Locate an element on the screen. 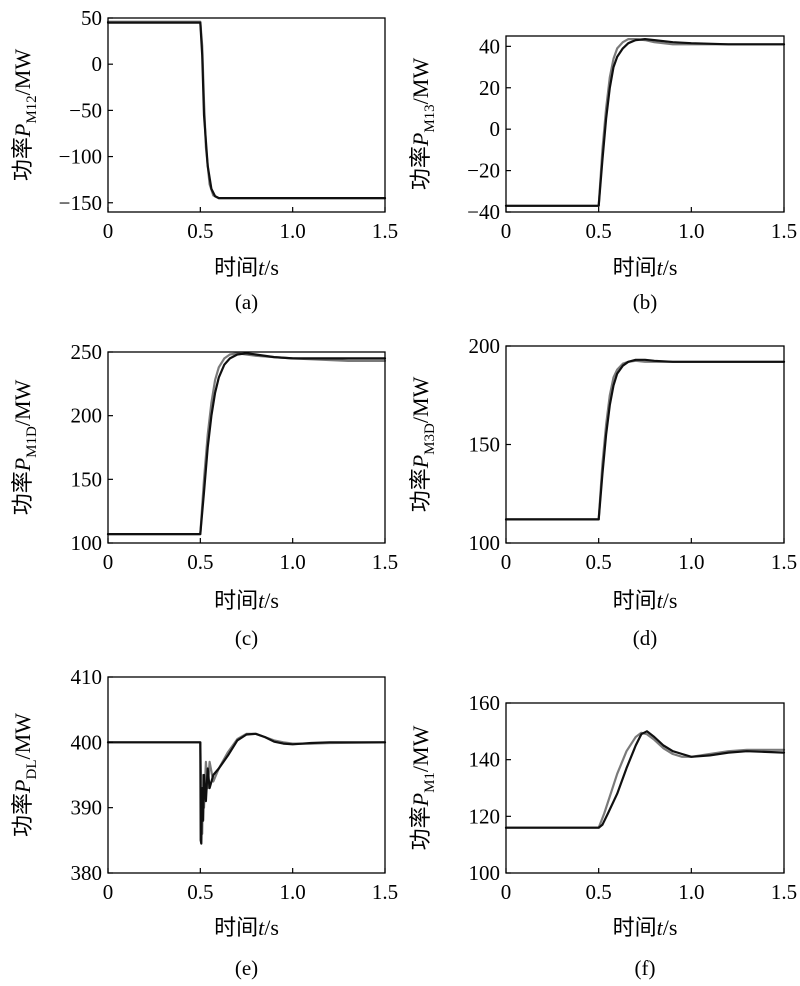 This screenshot has width=800, height=986. y-tick-label: 400 is located at coordinates (87, 742).